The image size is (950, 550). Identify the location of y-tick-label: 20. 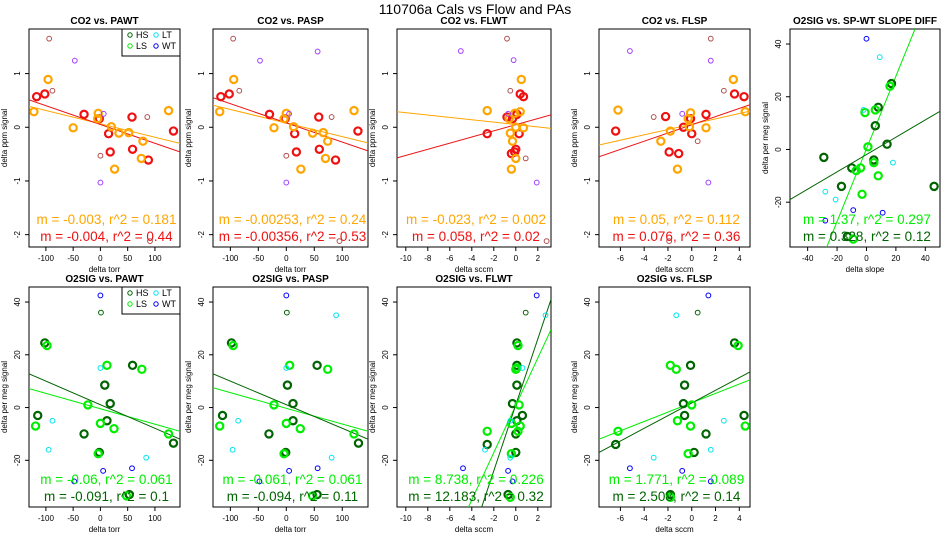
(587, 354).